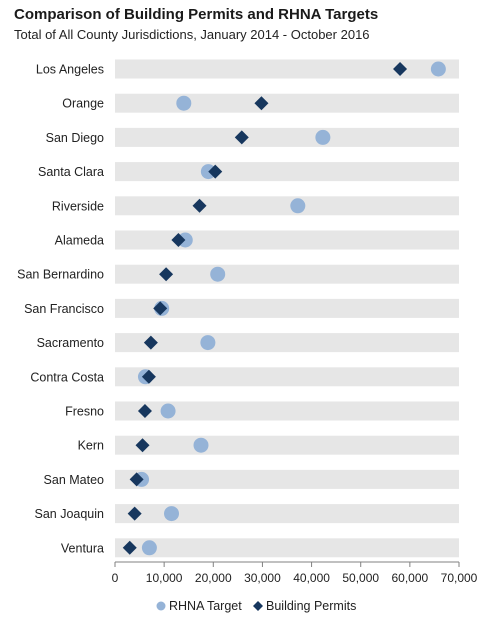 The width and height of the screenshot is (504, 622). I want to click on building-permits-point-alameda, so click(178, 240).